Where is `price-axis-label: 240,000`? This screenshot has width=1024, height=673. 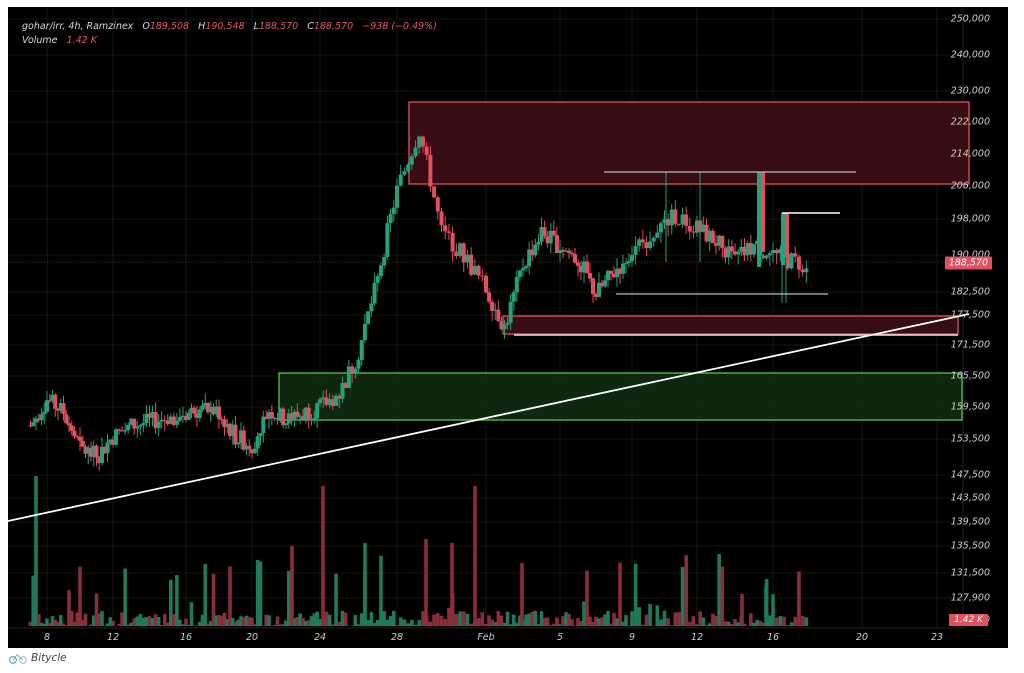 price-axis-label: 240,000 is located at coordinates (970, 55).